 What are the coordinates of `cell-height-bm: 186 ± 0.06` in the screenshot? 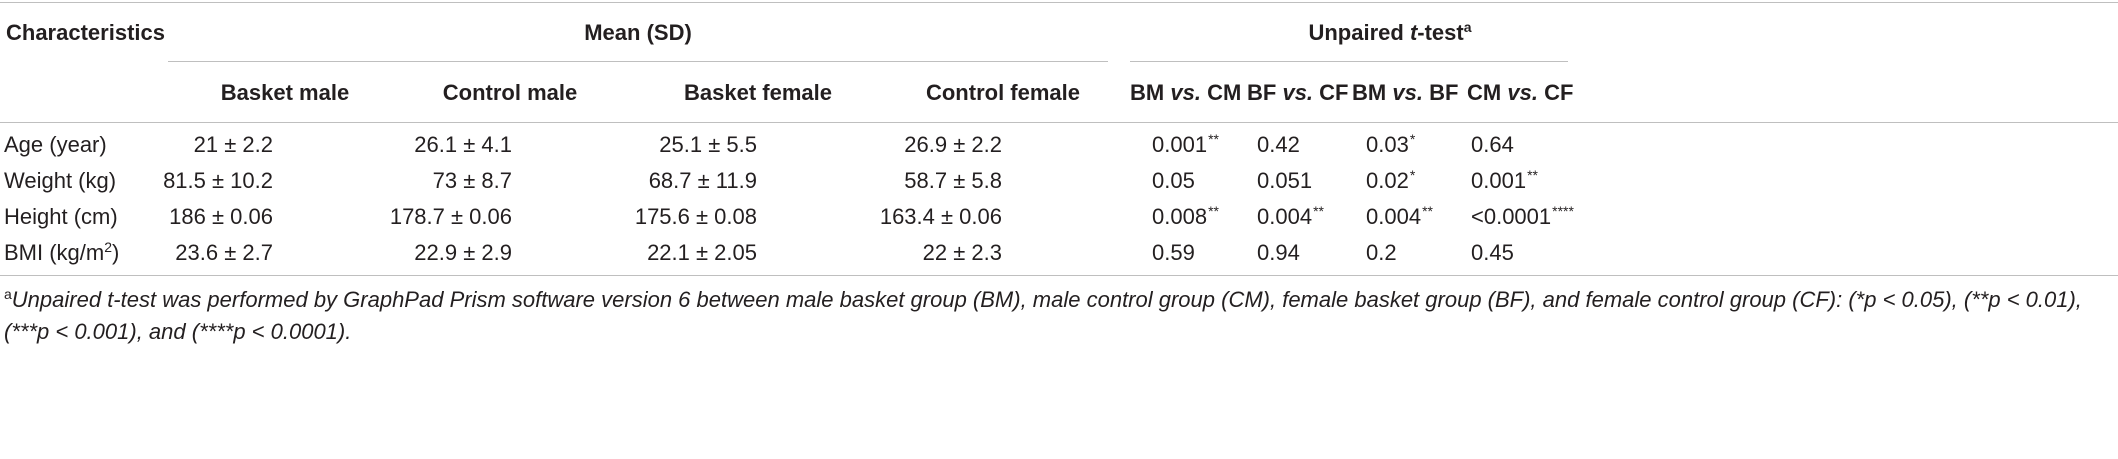 It's located at (221, 216).